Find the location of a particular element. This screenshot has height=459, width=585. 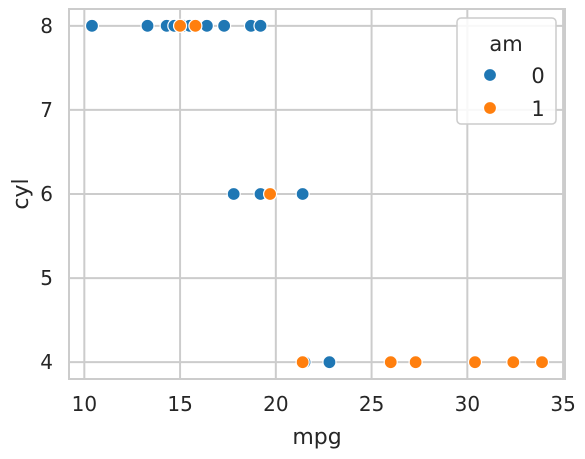

legend-title: am is located at coordinates (505, 44).